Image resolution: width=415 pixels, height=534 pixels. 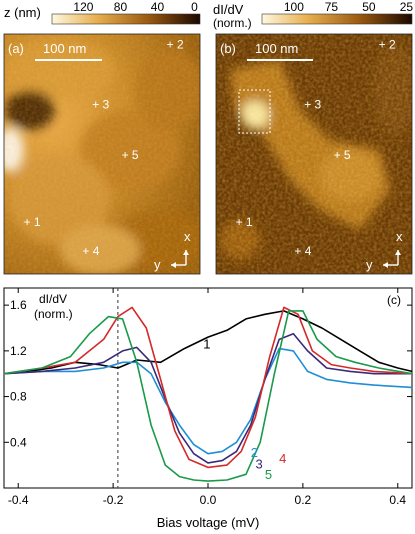 What do you see at coordinates (332, 7) in the screenshot?
I see `colorbar-b-tick-1: 75` at bounding box center [332, 7].